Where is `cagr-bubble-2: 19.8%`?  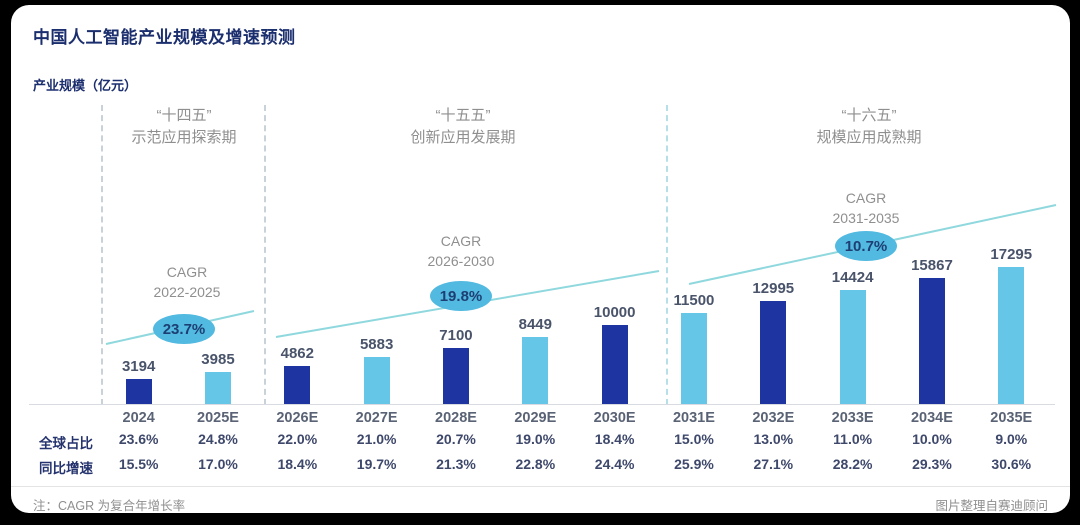
cagr-bubble-2: 19.8% is located at coordinates (461, 296).